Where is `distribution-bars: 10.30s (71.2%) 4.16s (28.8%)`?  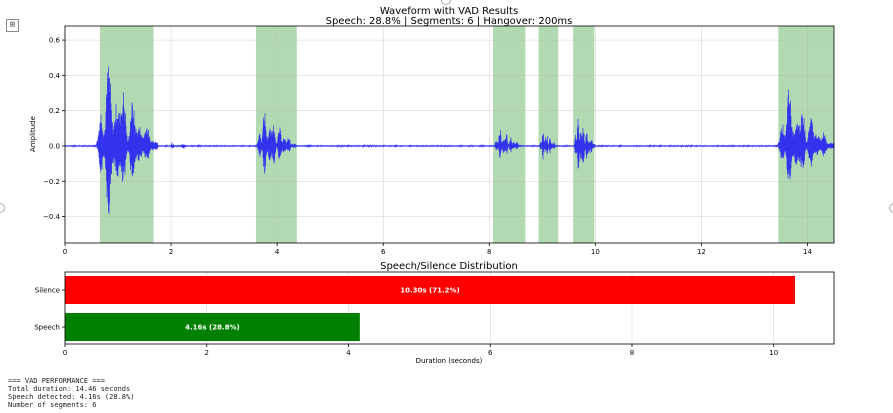
distribution-bars: 10.30s (71.2%) 4.16s (28.8%) is located at coordinates (430, 308).